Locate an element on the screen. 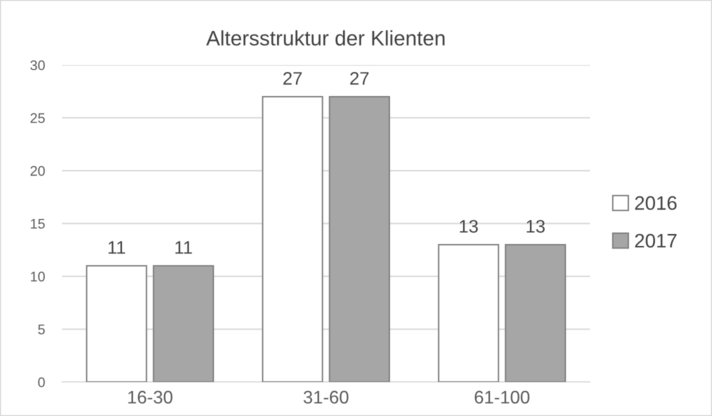 This screenshot has height=416, width=712. y-tick-label: 25 is located at coordinates (37, 118).